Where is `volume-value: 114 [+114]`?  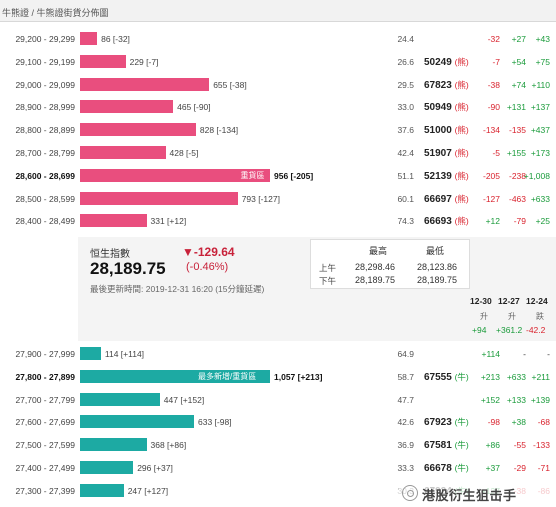 volume-value: 114 [+114] is located at coordinates (124, 354).